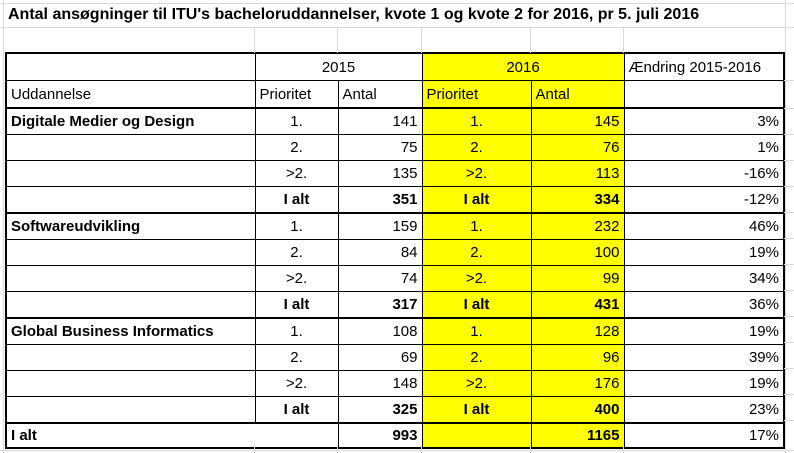  I want to click on cell-prioritet-2015-header: Prioritet, so click(296, 94).